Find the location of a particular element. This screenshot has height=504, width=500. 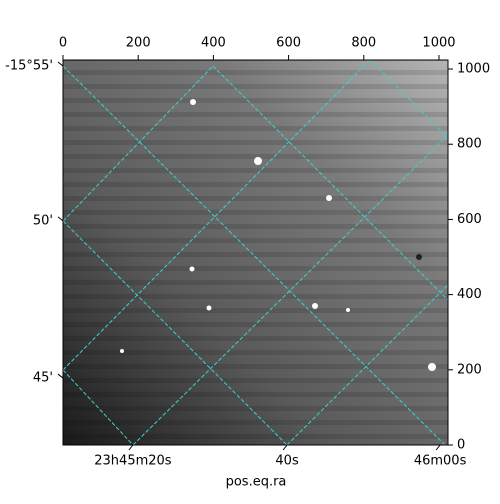

x-tick-label: 800 is located at coordinates (363, 43).